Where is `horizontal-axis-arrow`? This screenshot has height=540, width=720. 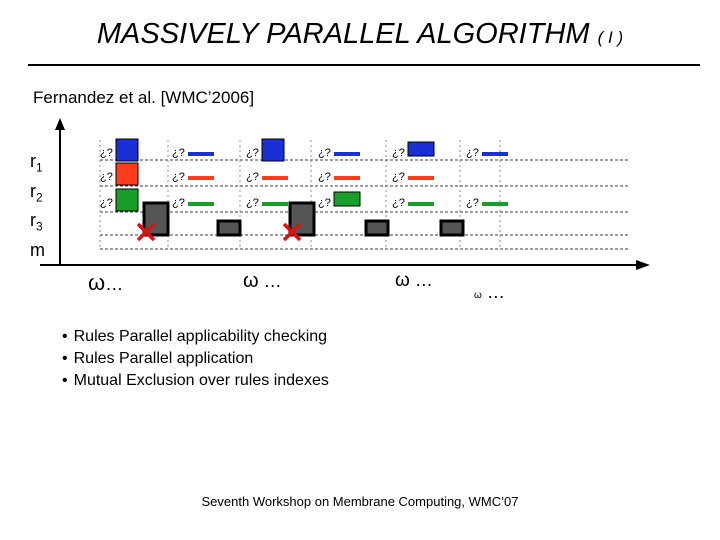
horizontal-axis-arrow is located at coordinates (643, 265).